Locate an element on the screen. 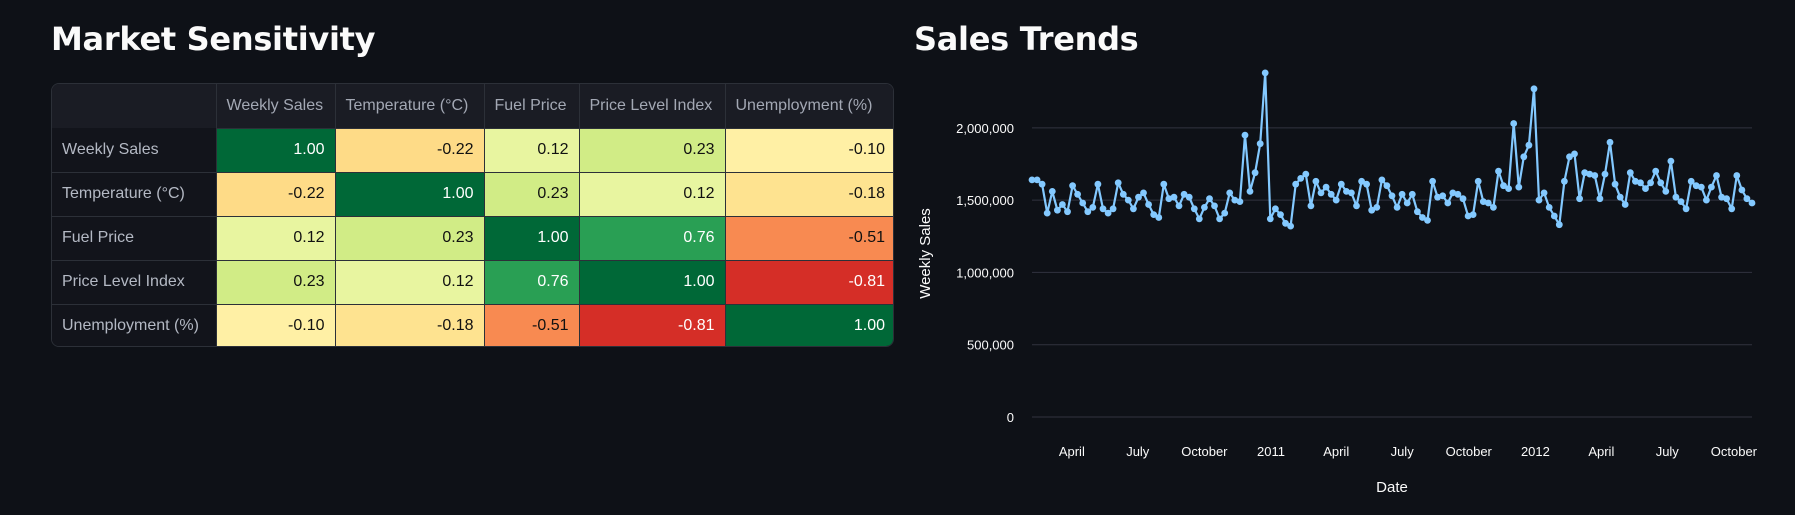 The image size is (1795, 515). column-header: Price Level Index is located at coordinates (652, 106).